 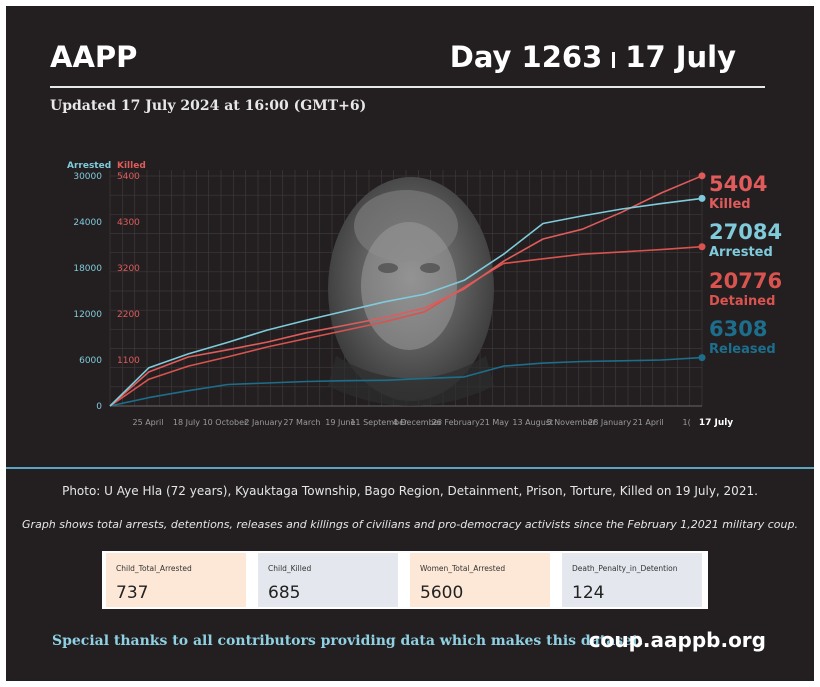 What do you see at coordinates (87, 177) in the screenshot?
I see `y-tick-label-left: 30000` at bounding box center [87, 177].